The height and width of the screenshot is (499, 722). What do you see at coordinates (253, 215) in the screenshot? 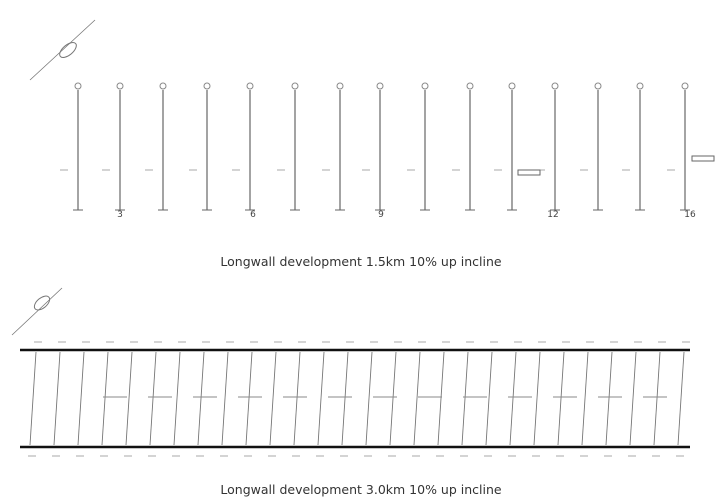
I see `panel-number: 6` at bounding box center [253, 215].